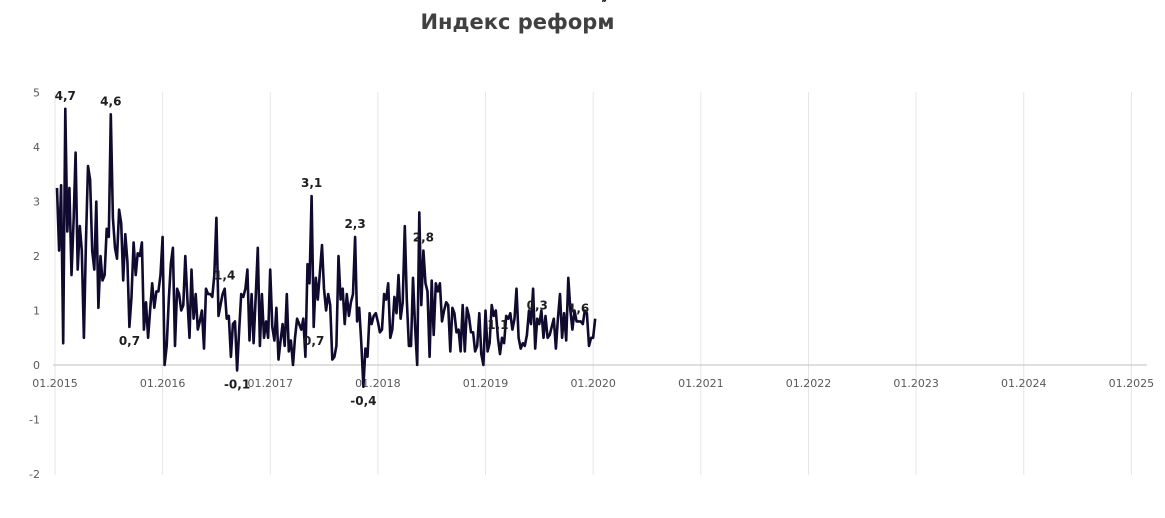  Describe the element at coordinates (34, 474) in the screenshot. I see `y-tick-label: -2` at that location.